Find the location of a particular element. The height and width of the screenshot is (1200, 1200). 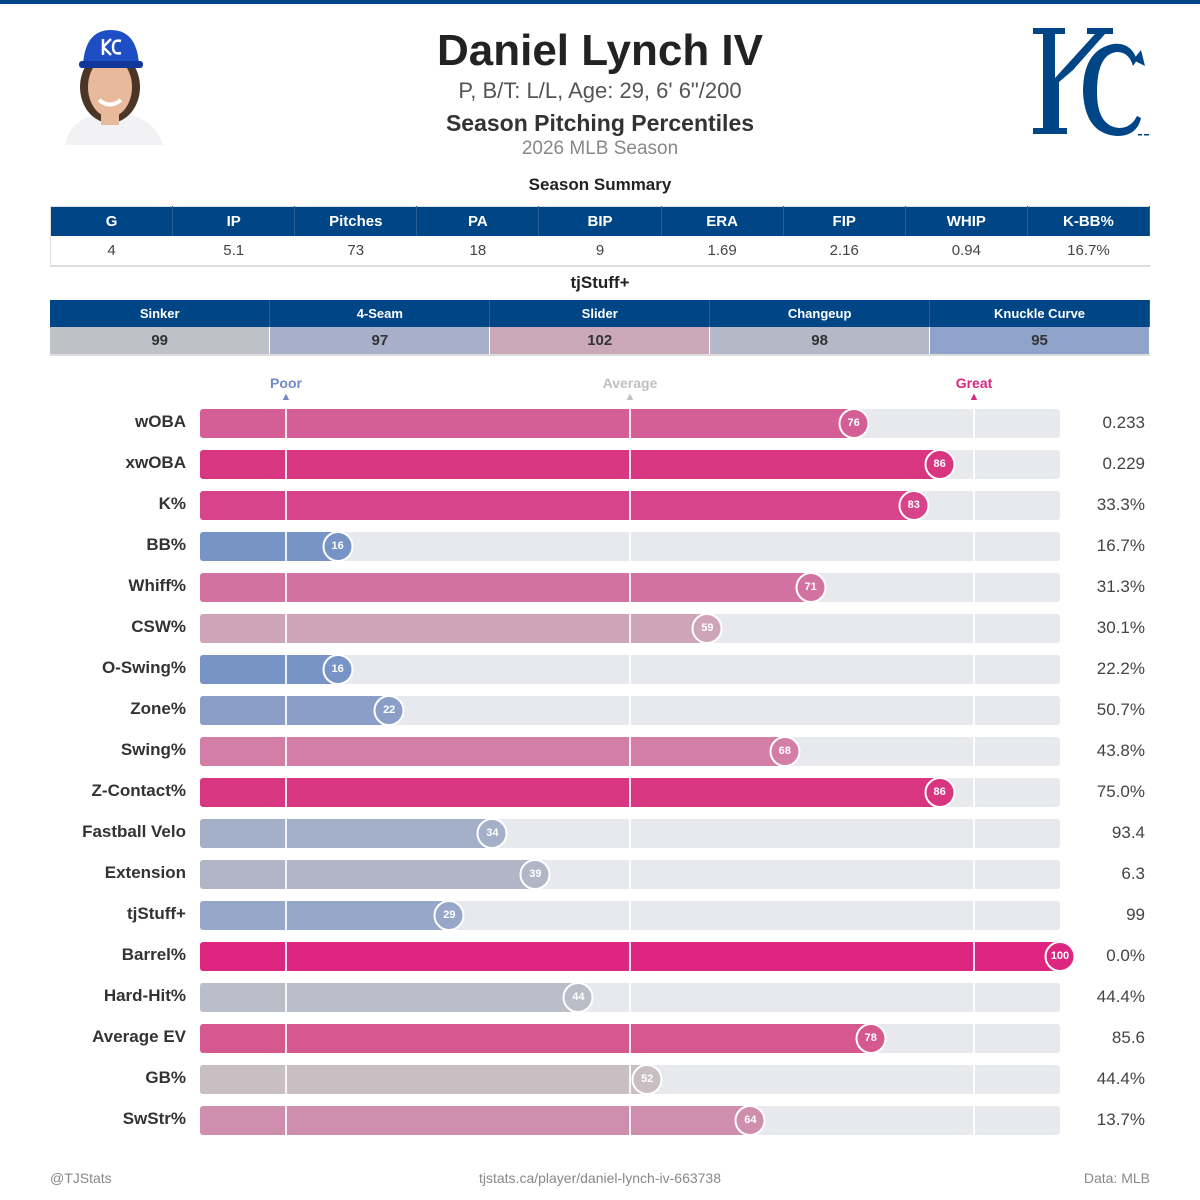

stat-value: 16.7% is located at coordinates (1120, 545).